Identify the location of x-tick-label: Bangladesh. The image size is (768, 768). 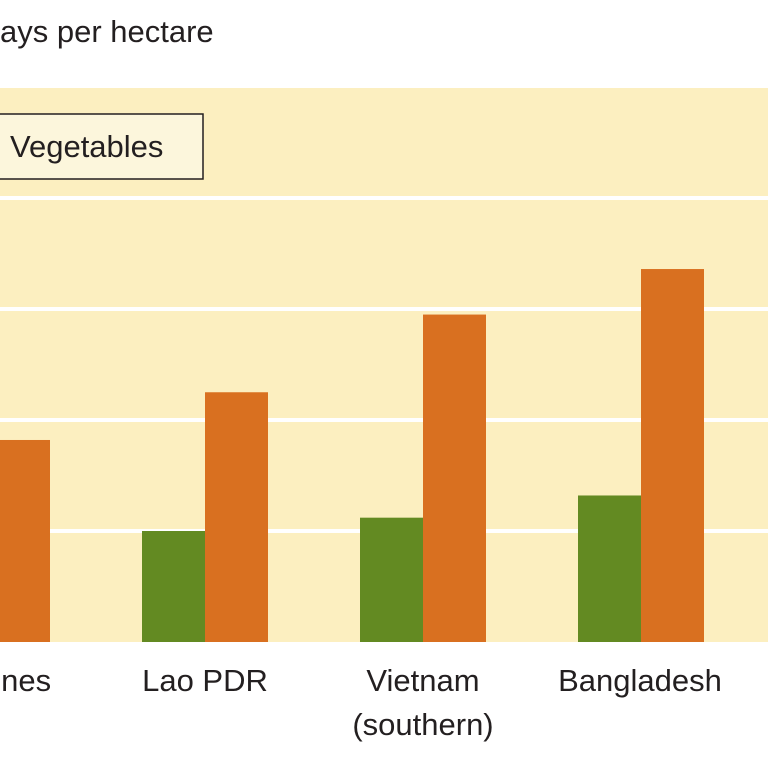
(640, 680).